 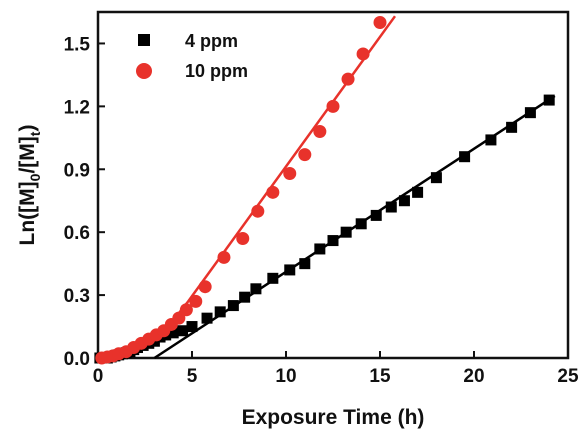 What do you see at coordinates (333, 417) in the screenshot?
I see `x-axis-title: Exposure Time (h)` at bounding box center [333, 417].